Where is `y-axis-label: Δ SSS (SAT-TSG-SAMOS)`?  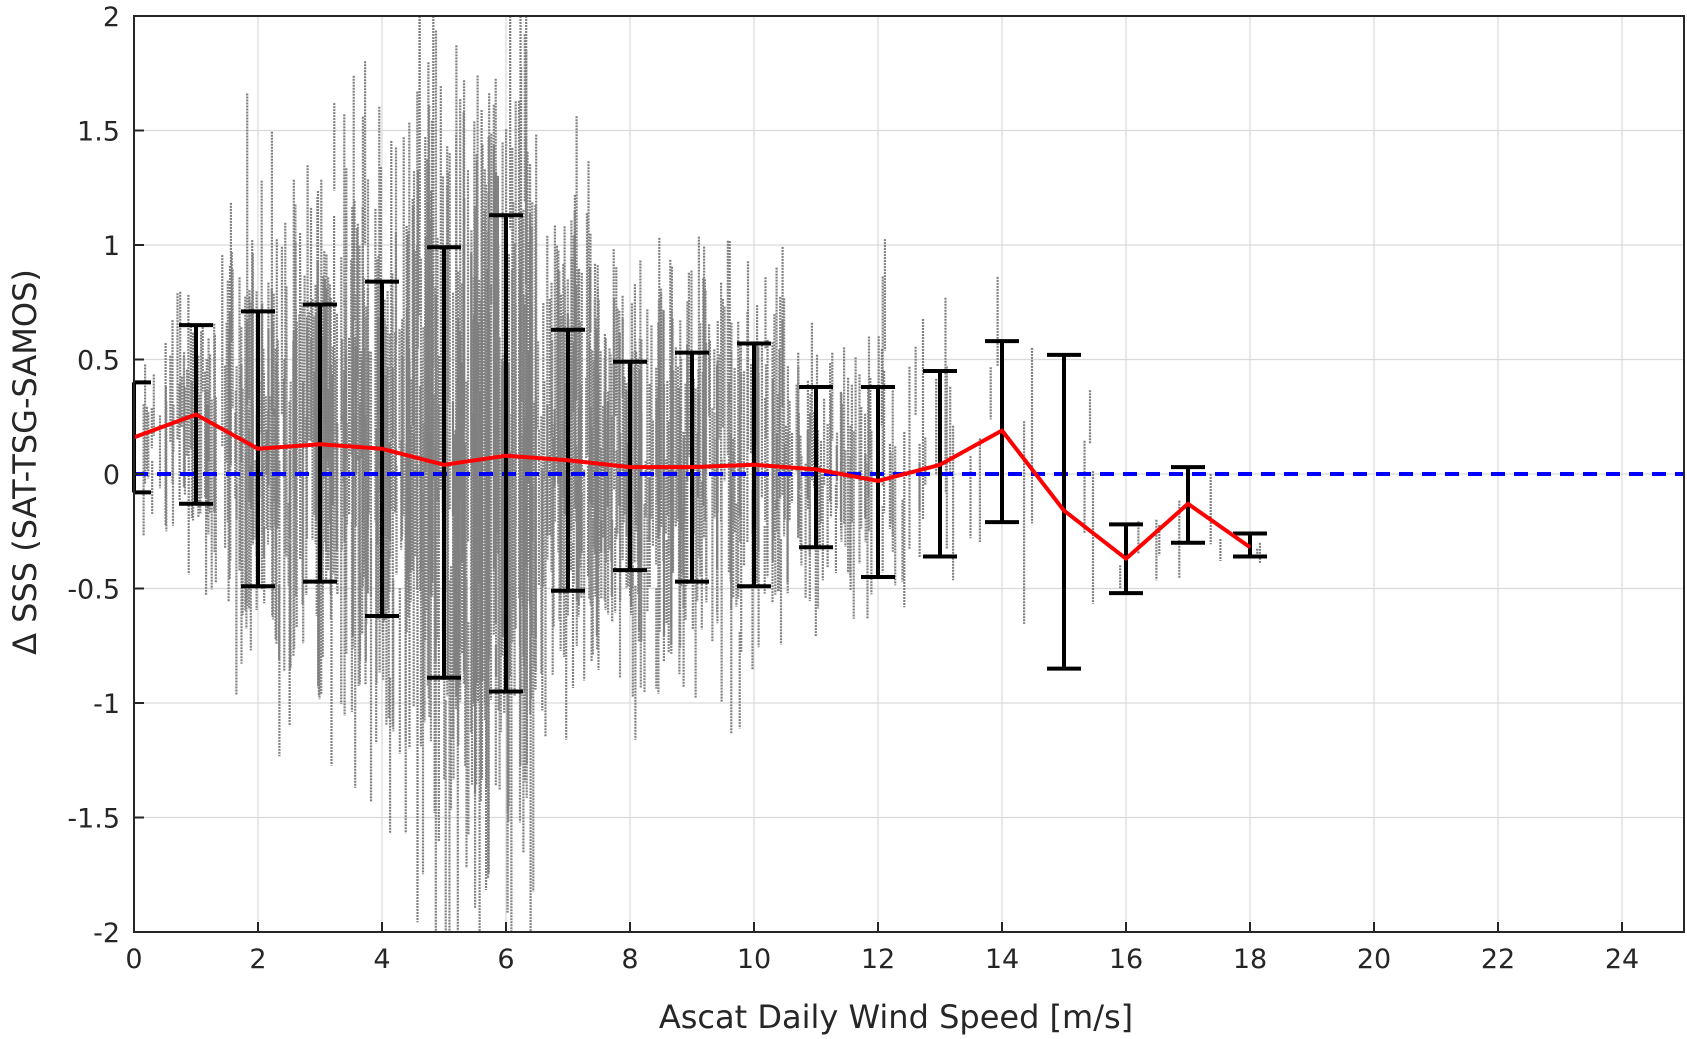
y-axis-label: Δ SSS (SAT-TSG-SAMOS) is located at coordinates (25, 462).